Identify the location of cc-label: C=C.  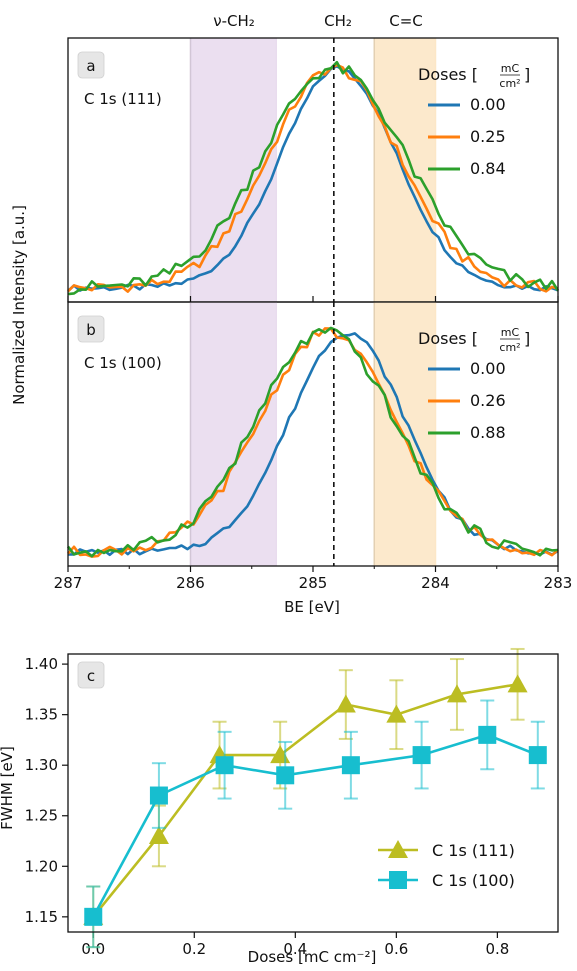
(406, 21).